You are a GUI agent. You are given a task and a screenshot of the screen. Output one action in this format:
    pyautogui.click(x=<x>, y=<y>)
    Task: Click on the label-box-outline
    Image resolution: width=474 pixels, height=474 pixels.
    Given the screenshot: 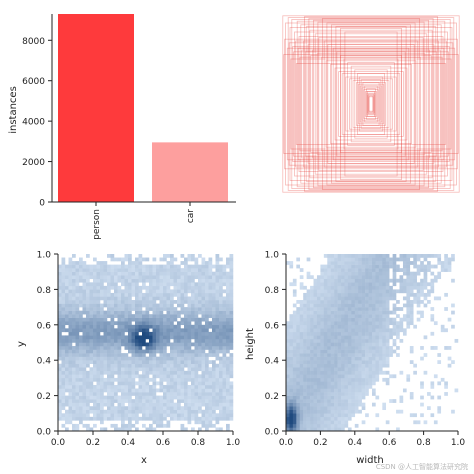 What is the action you would take?
    pyautogui.click(x=371, y=104)
    